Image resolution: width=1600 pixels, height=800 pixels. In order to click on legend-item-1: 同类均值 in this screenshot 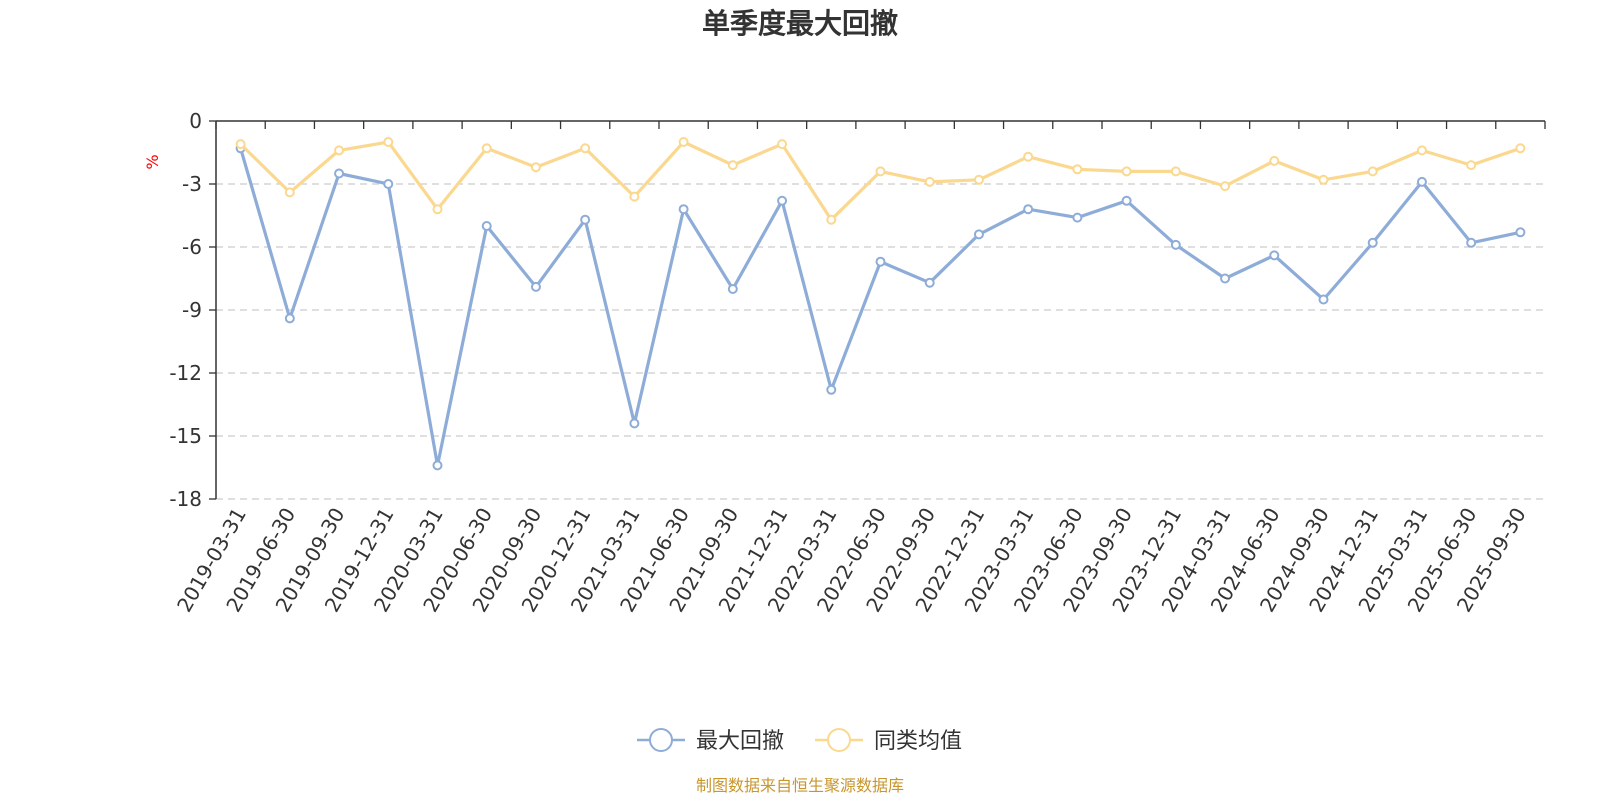, I will do `click(888, 741)`.